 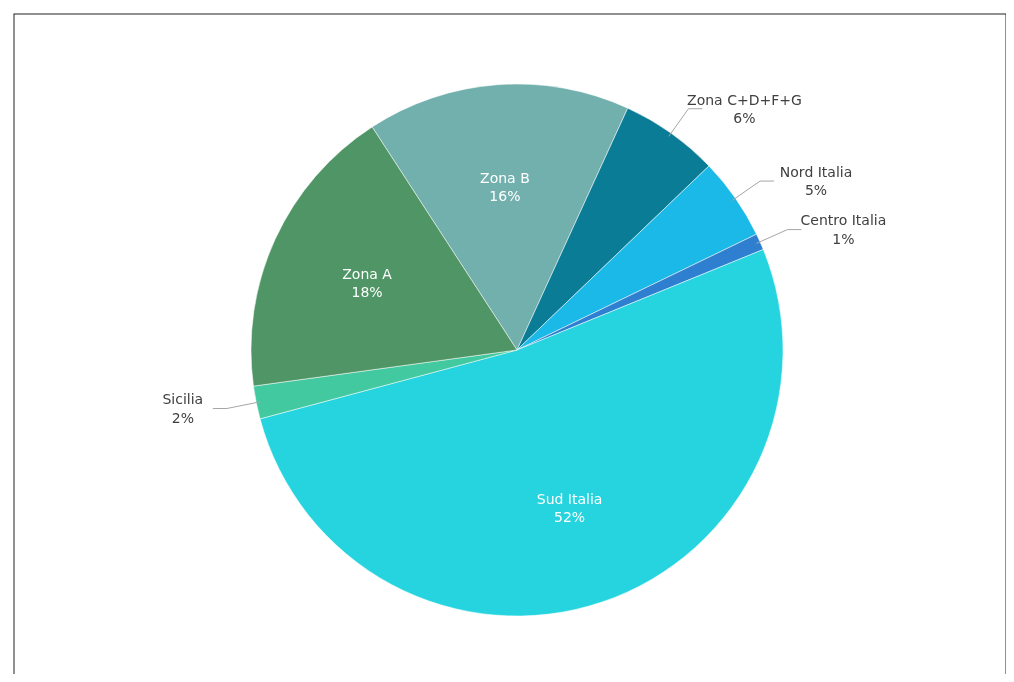 What do you see at coordinates (843, 220) in the screenshot?
I see `slice-label: Centro Italia` at bounding box center [843, 220].